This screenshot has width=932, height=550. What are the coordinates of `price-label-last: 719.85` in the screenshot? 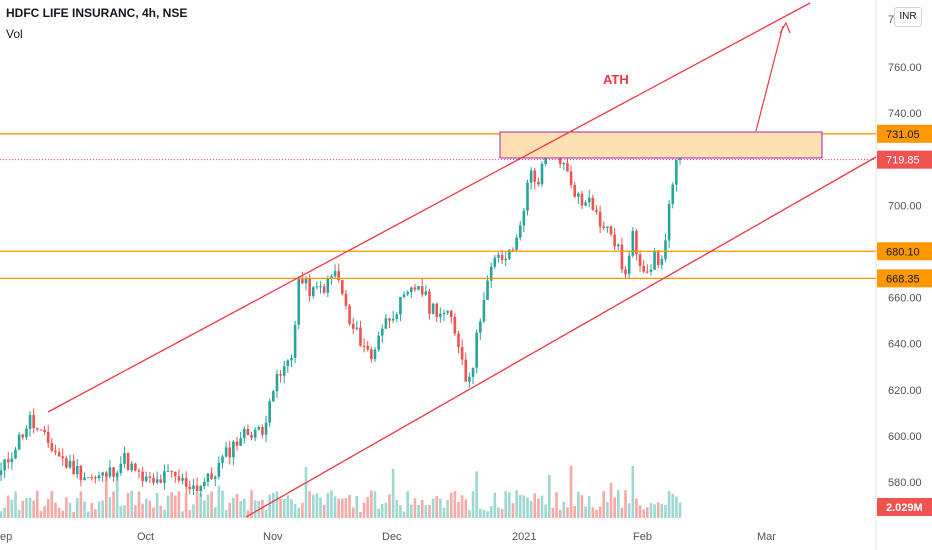 It's located at (903, 161).